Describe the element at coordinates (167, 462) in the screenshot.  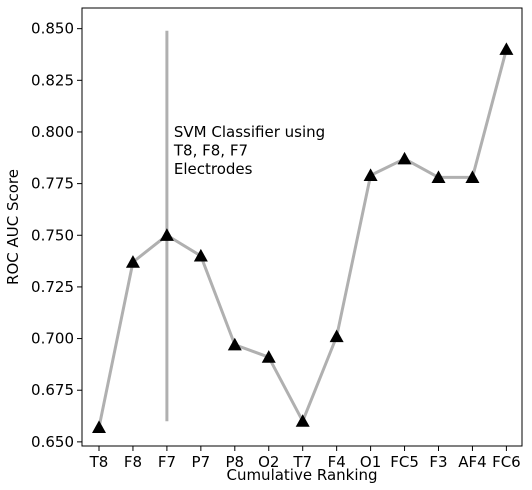
I see `x-tick-label: F7` at that location.